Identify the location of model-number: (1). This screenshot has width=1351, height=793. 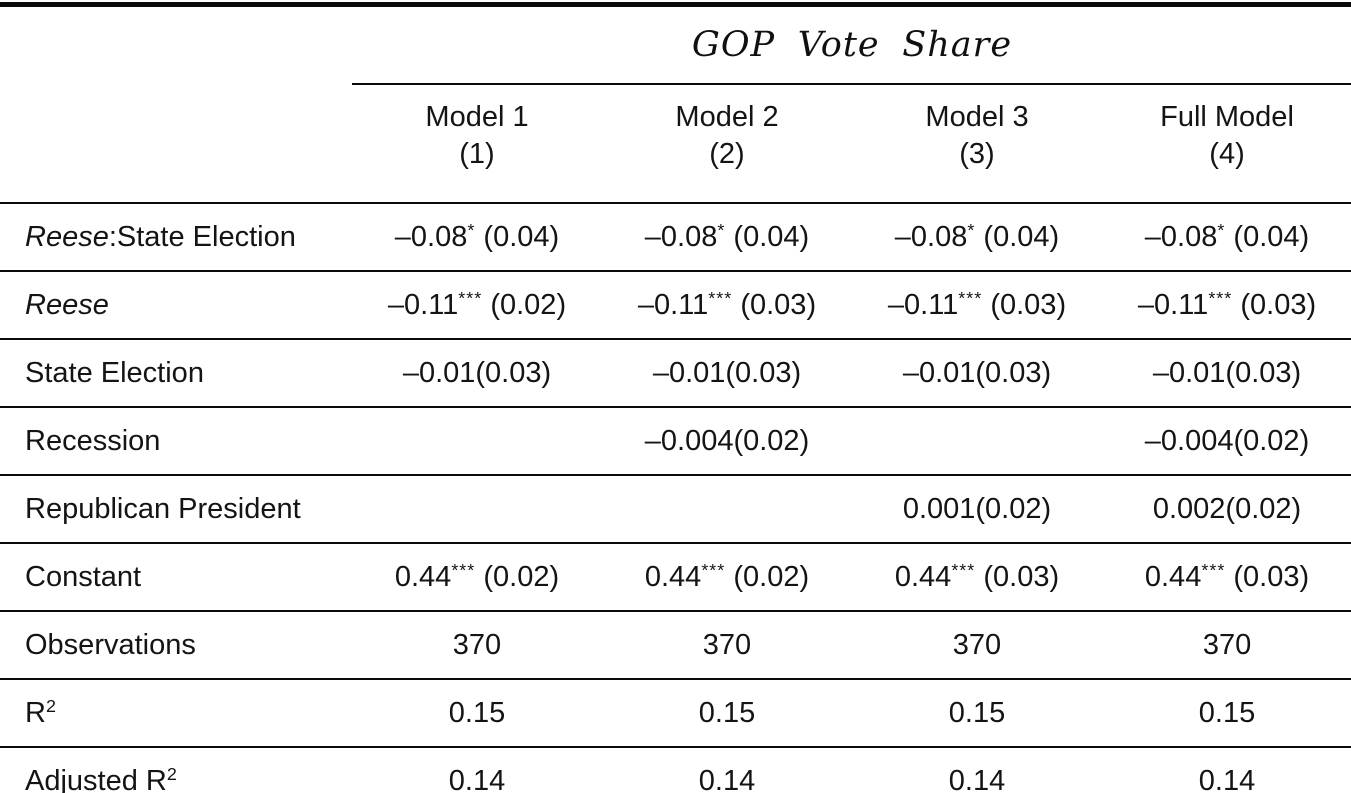
(477, 154).